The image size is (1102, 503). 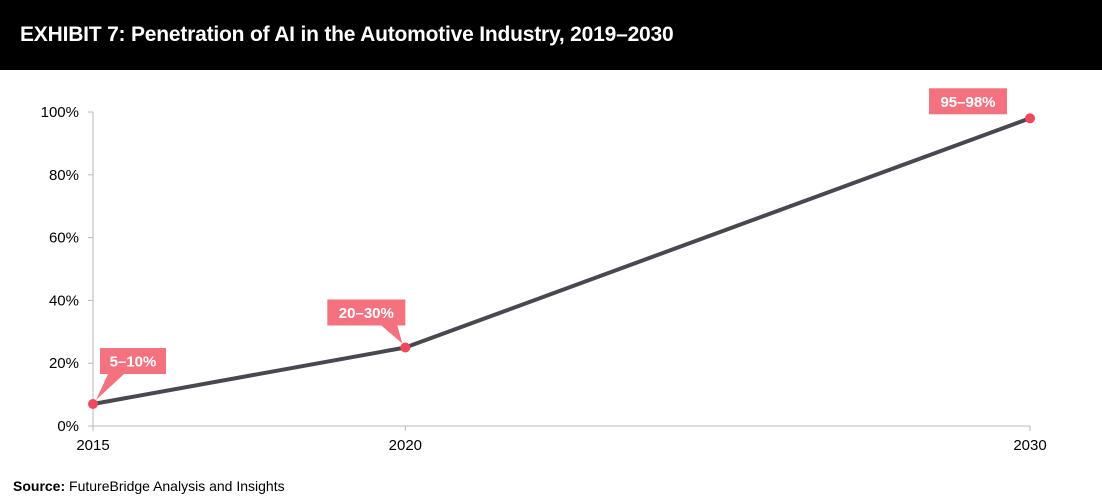 I want to click on y-tick-label: 40%, so click(x=64, y=300).